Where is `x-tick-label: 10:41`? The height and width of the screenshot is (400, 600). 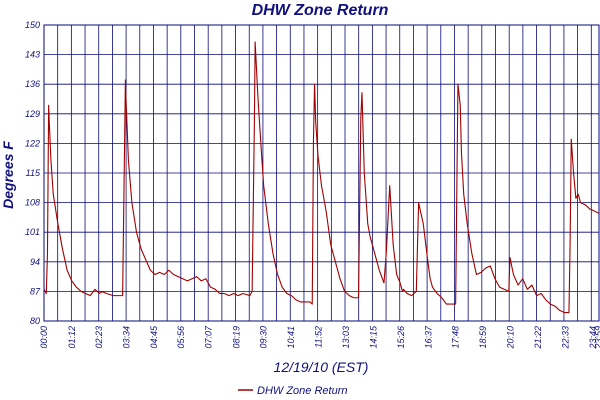 x-tick-label: 10:41 is located at coordinates (291, 337).